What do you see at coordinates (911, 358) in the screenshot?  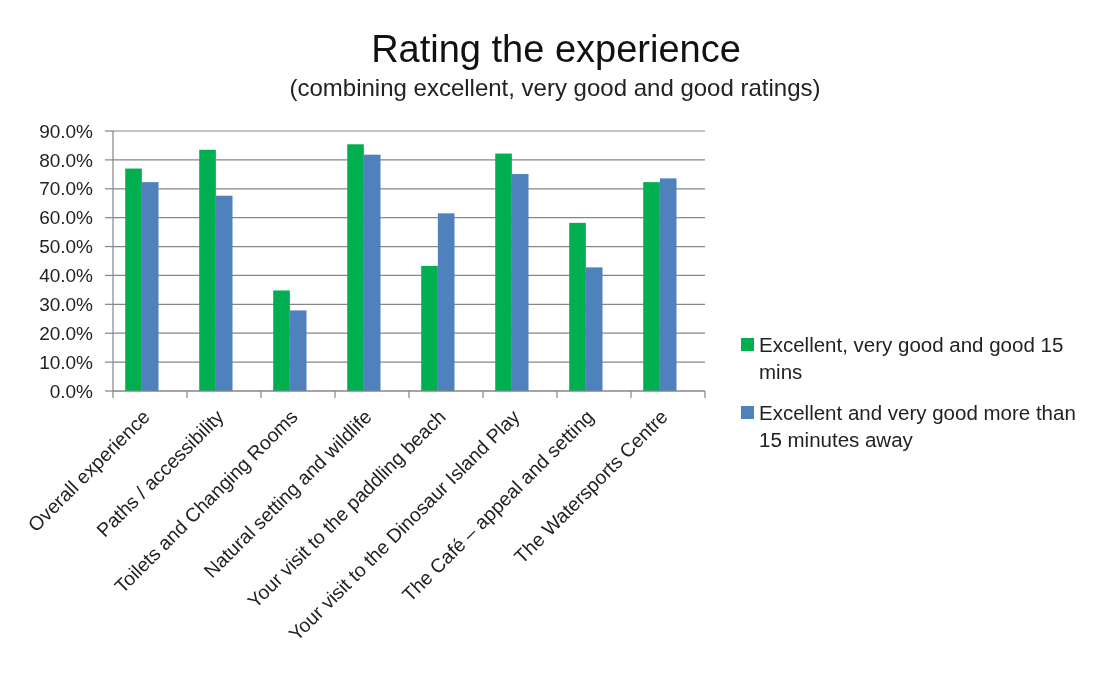 I see `legend-label: Excellent, very good and good 15 mins` at bounding box center [911, 358].